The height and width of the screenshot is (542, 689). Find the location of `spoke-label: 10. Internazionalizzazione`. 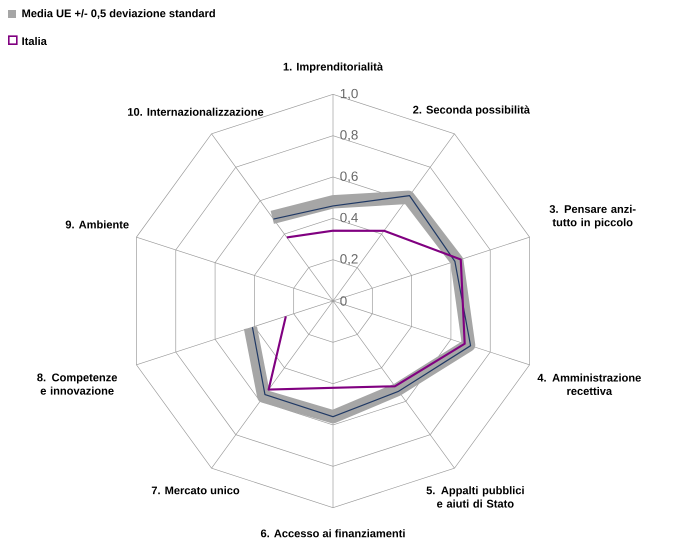

spoke-label: 10. Internazionalizzazione is located at coordinates (196, 112).